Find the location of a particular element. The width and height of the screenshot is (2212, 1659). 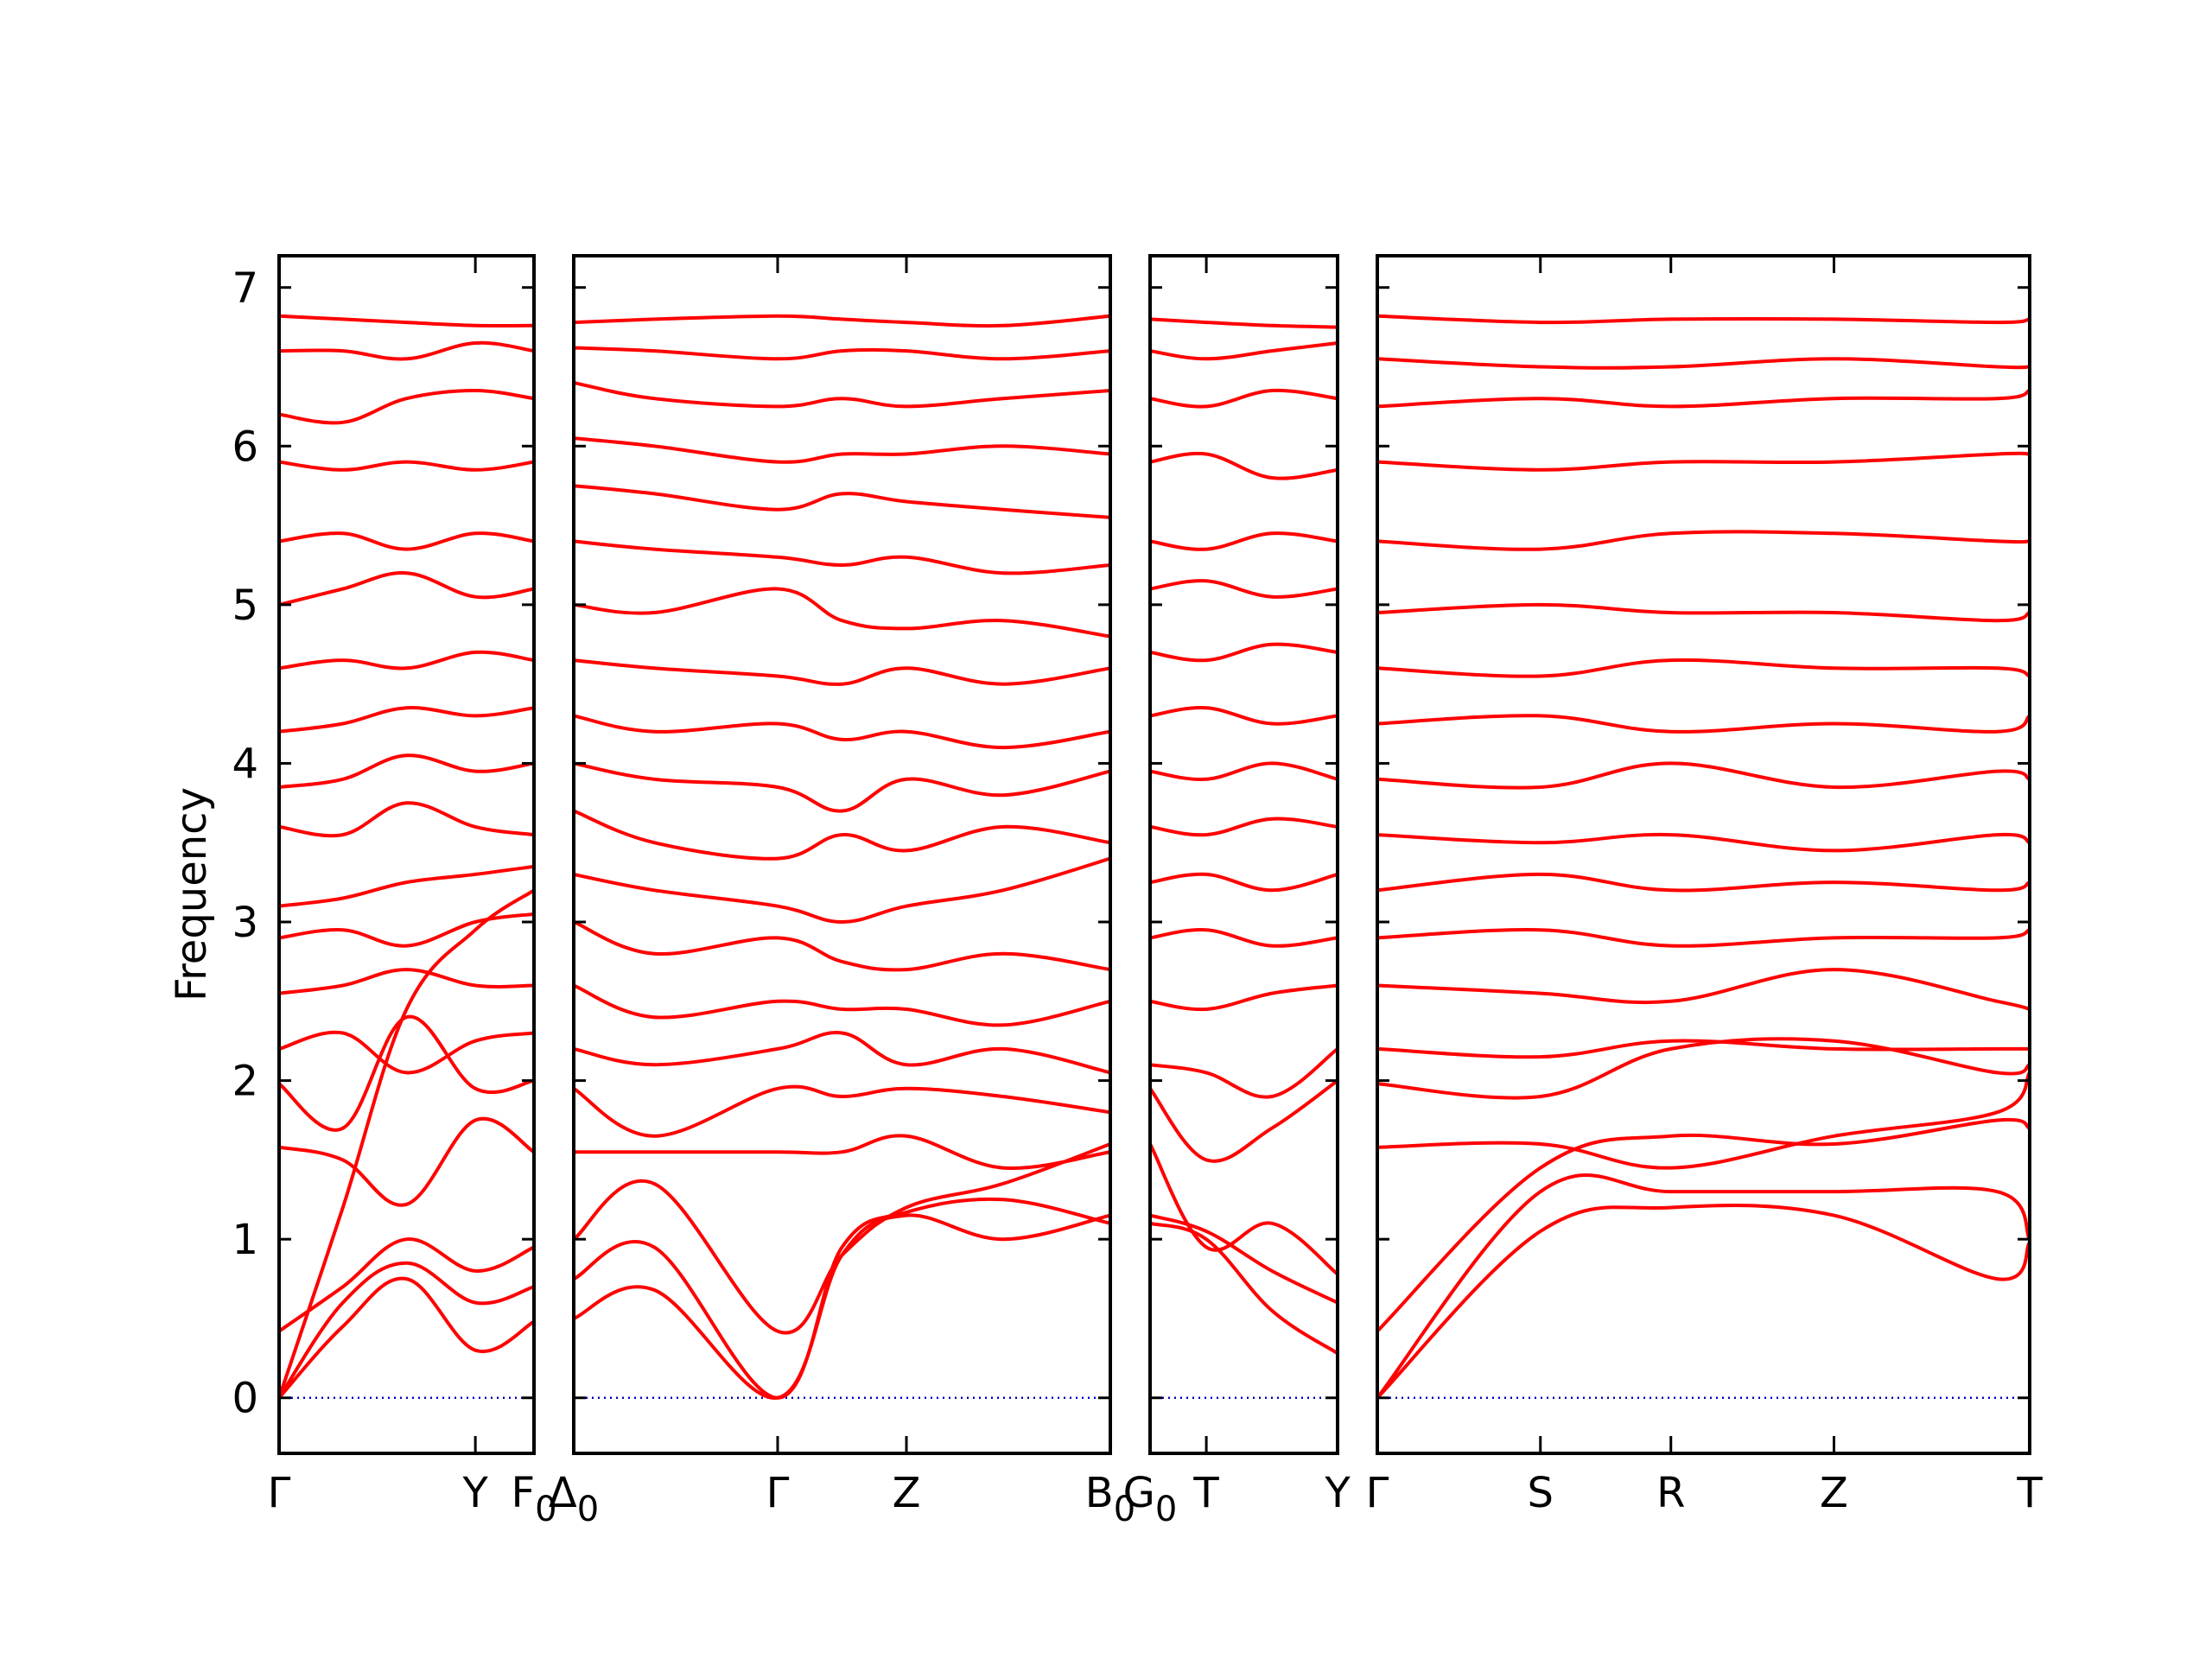

panel-3-frame is located at coordinates (1243, 854).